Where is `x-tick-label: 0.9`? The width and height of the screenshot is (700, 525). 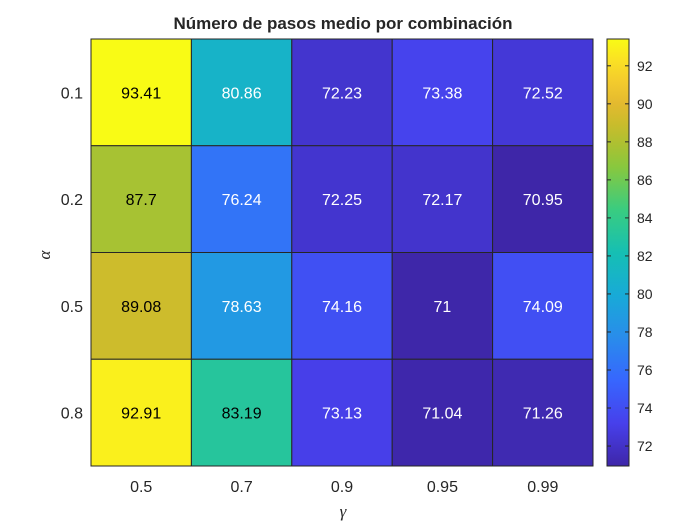
x-tick-label: 0.9 is located at coordinates (342, 487).